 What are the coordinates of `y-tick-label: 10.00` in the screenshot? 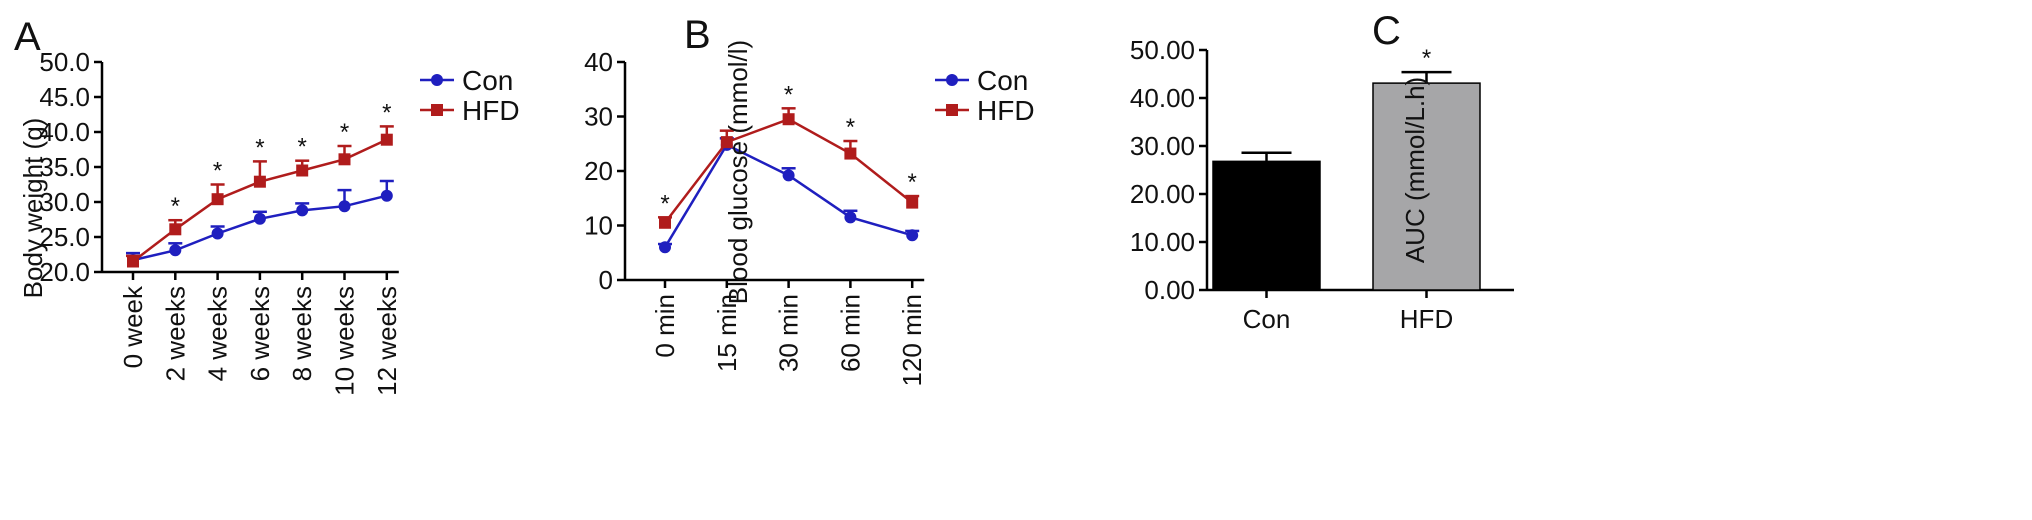 It's located at (1162, 242).